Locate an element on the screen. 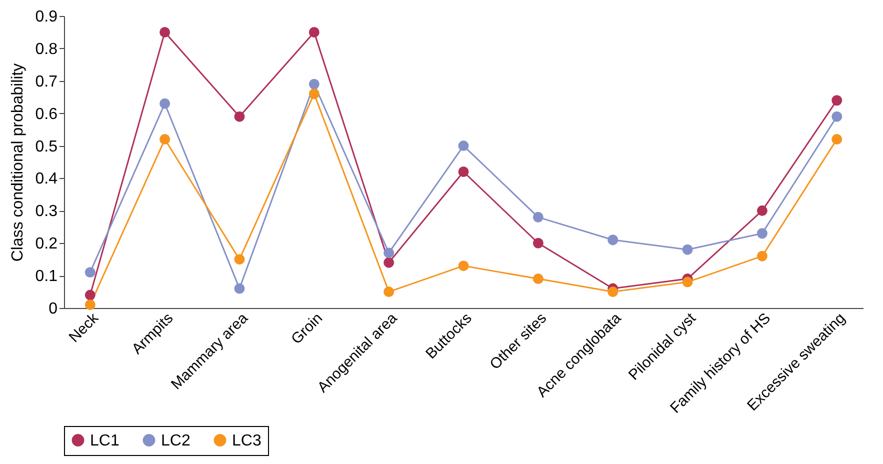 The width and height of the screenshot is (883, 464). legend-label: LC2 is located at coordinates (175, 441).